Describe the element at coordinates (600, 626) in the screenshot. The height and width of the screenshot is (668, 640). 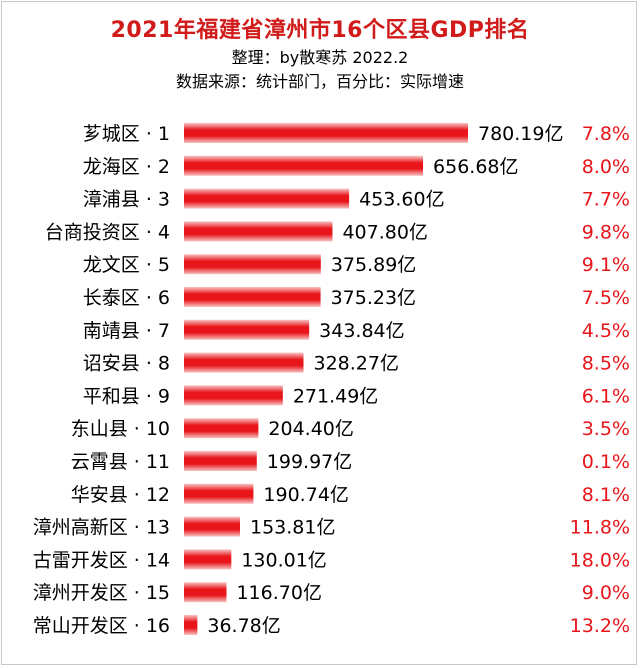
I see `growth-rate-label: 13.2%` at that location.